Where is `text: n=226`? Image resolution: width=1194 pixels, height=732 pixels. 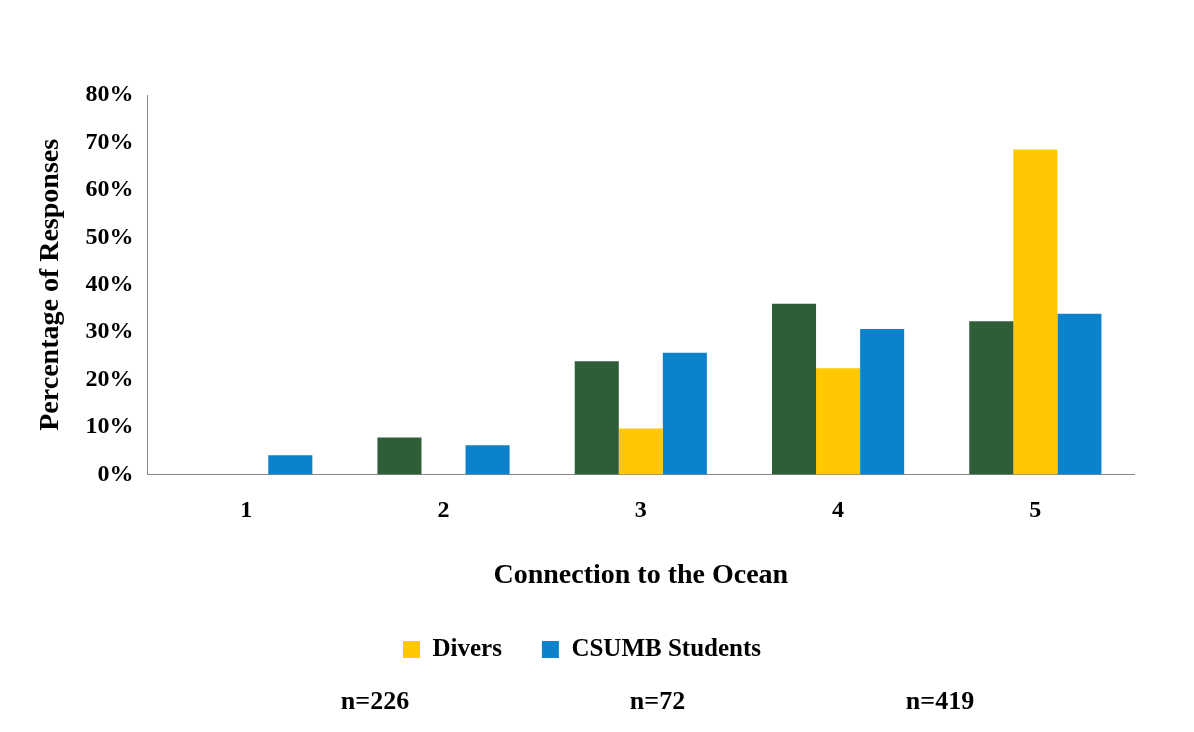 text: n=226 is located at coordinates (375, 700).